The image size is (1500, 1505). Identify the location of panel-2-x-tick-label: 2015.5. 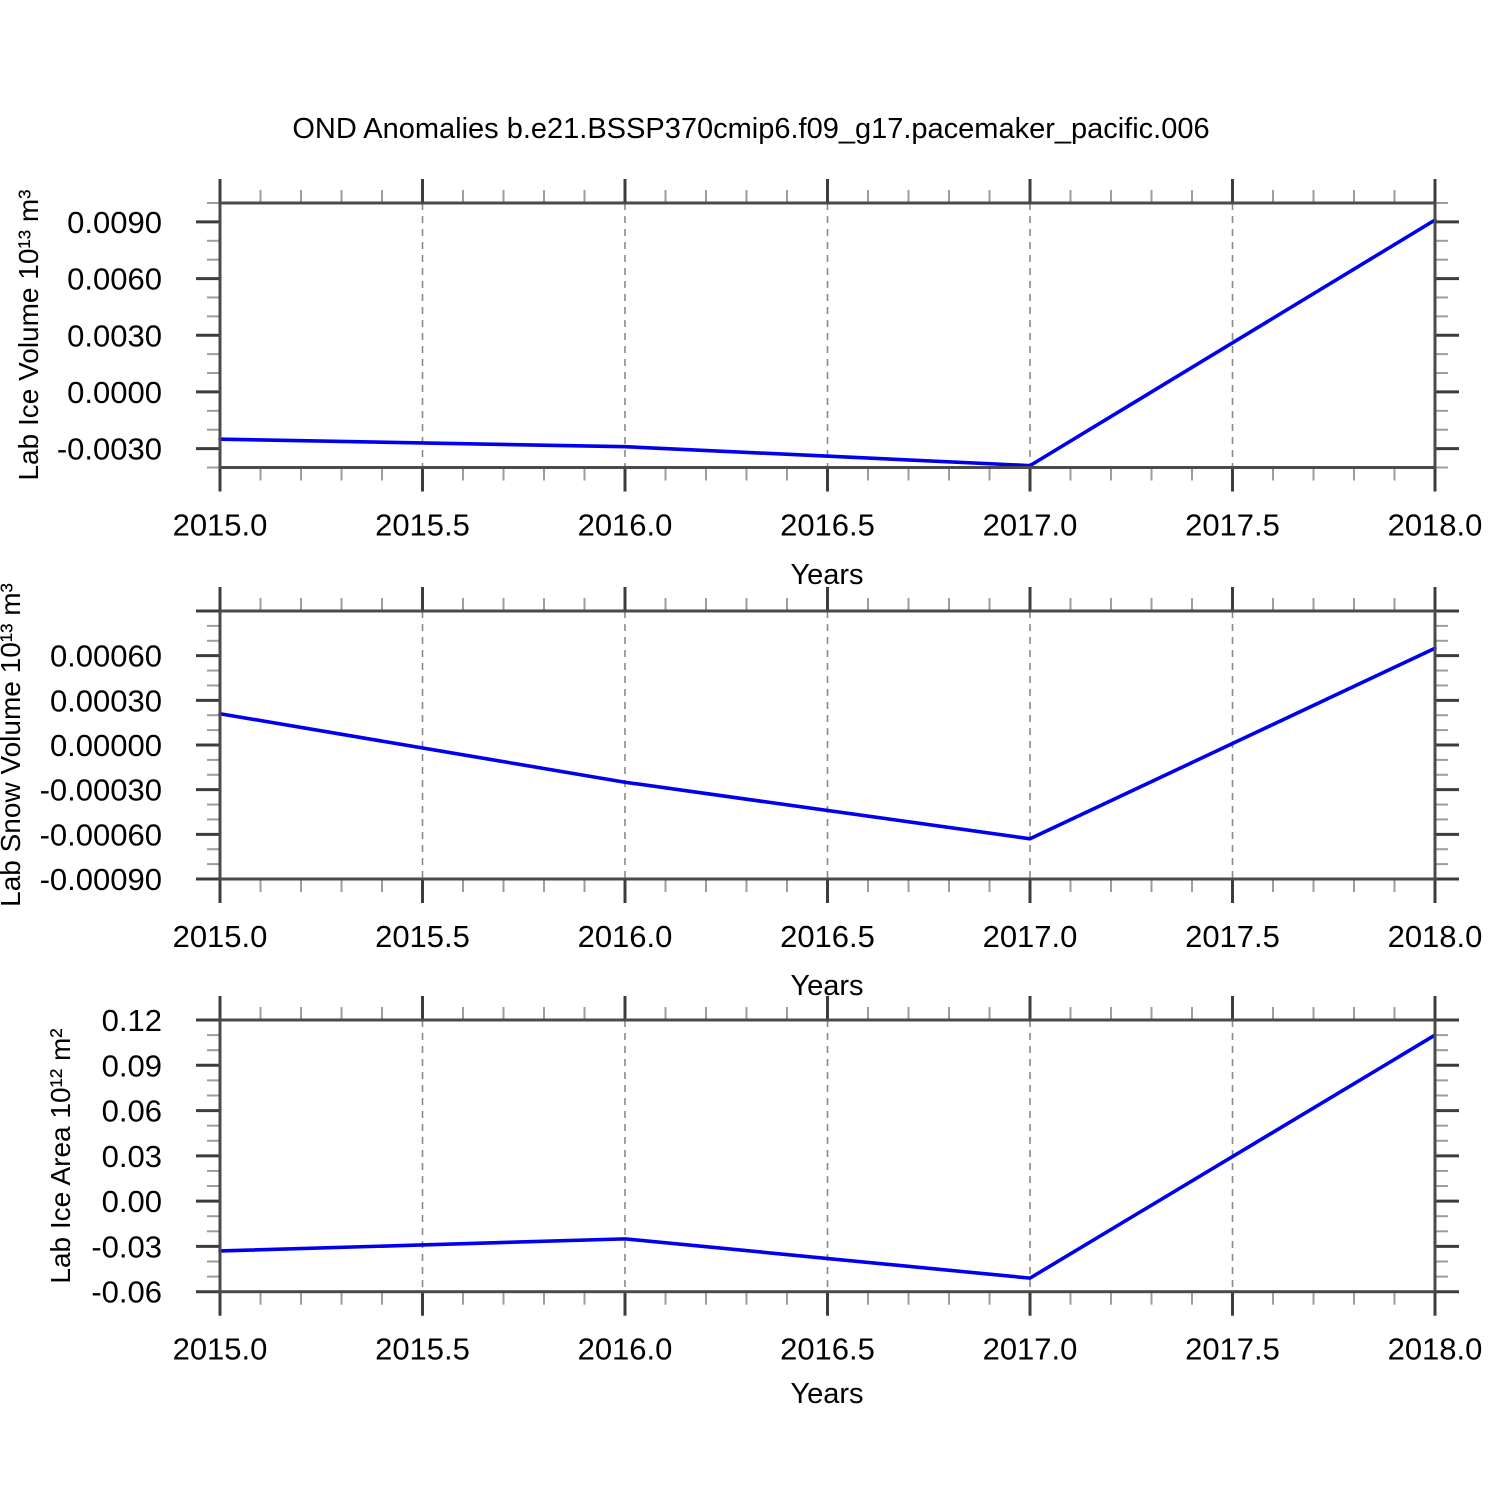
(422, 936).